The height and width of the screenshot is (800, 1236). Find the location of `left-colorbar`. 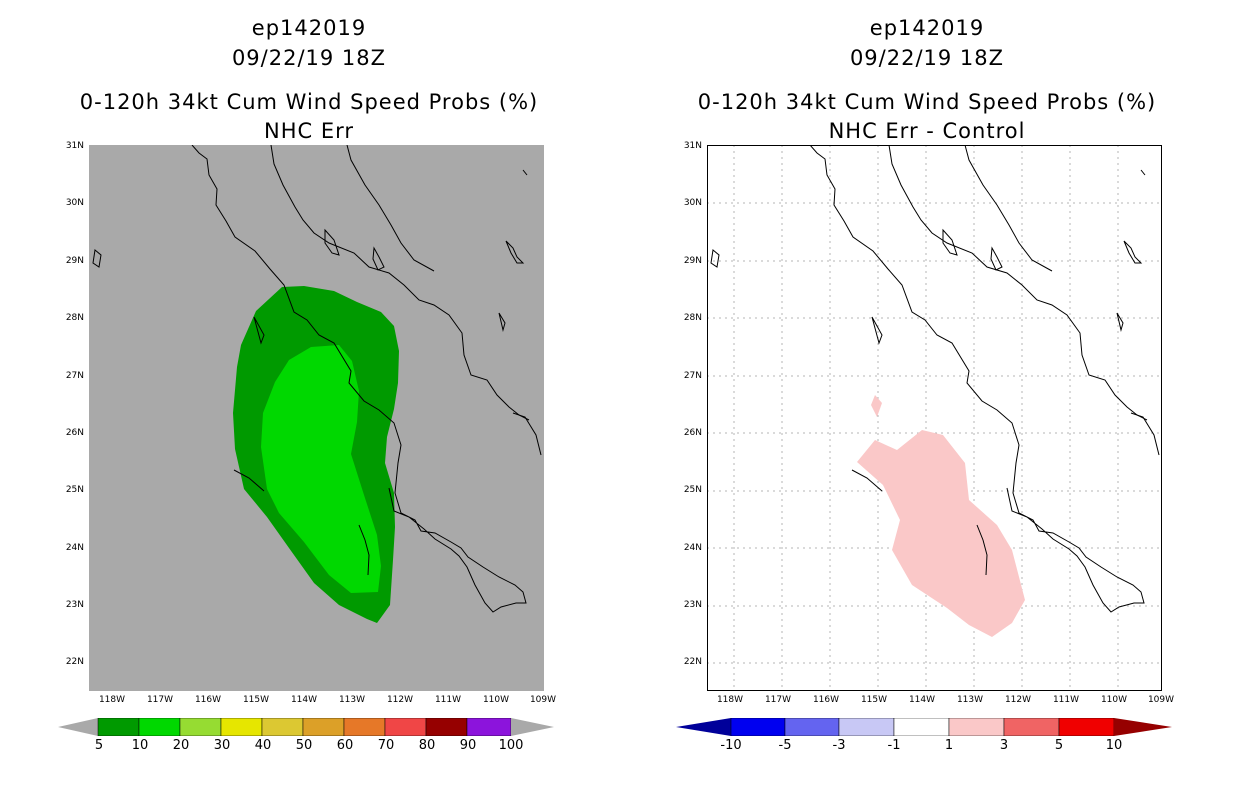

left-colorbar is located at coordinates (306, 727).